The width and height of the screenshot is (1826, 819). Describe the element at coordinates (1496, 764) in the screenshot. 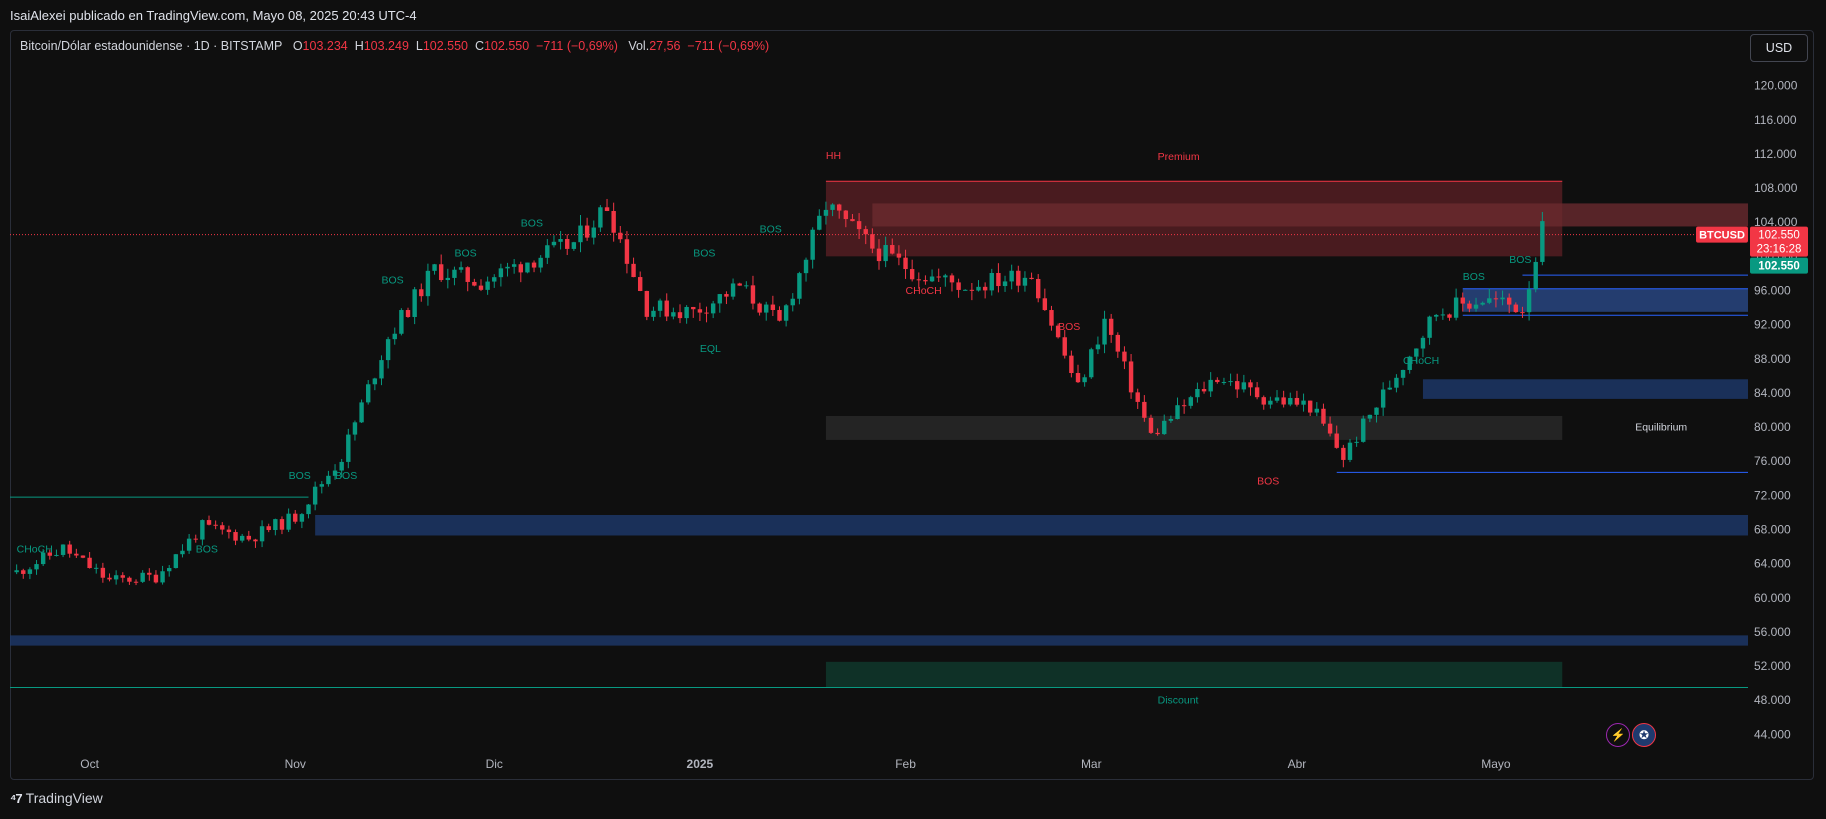

I see `x-tick-label: Mayo` at that location.